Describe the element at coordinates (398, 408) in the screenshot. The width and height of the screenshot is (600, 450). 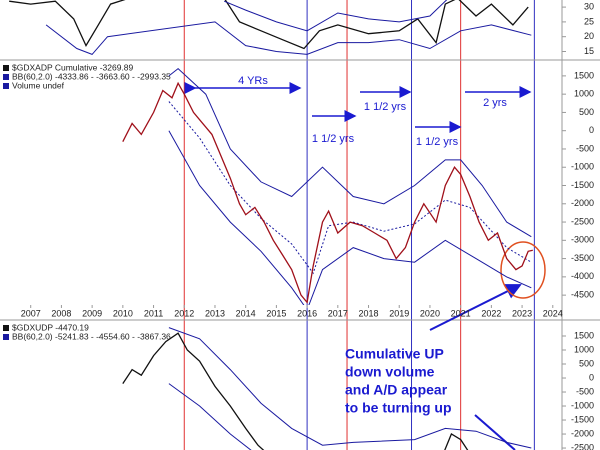
I see `annotation: to be turning up` at that location.